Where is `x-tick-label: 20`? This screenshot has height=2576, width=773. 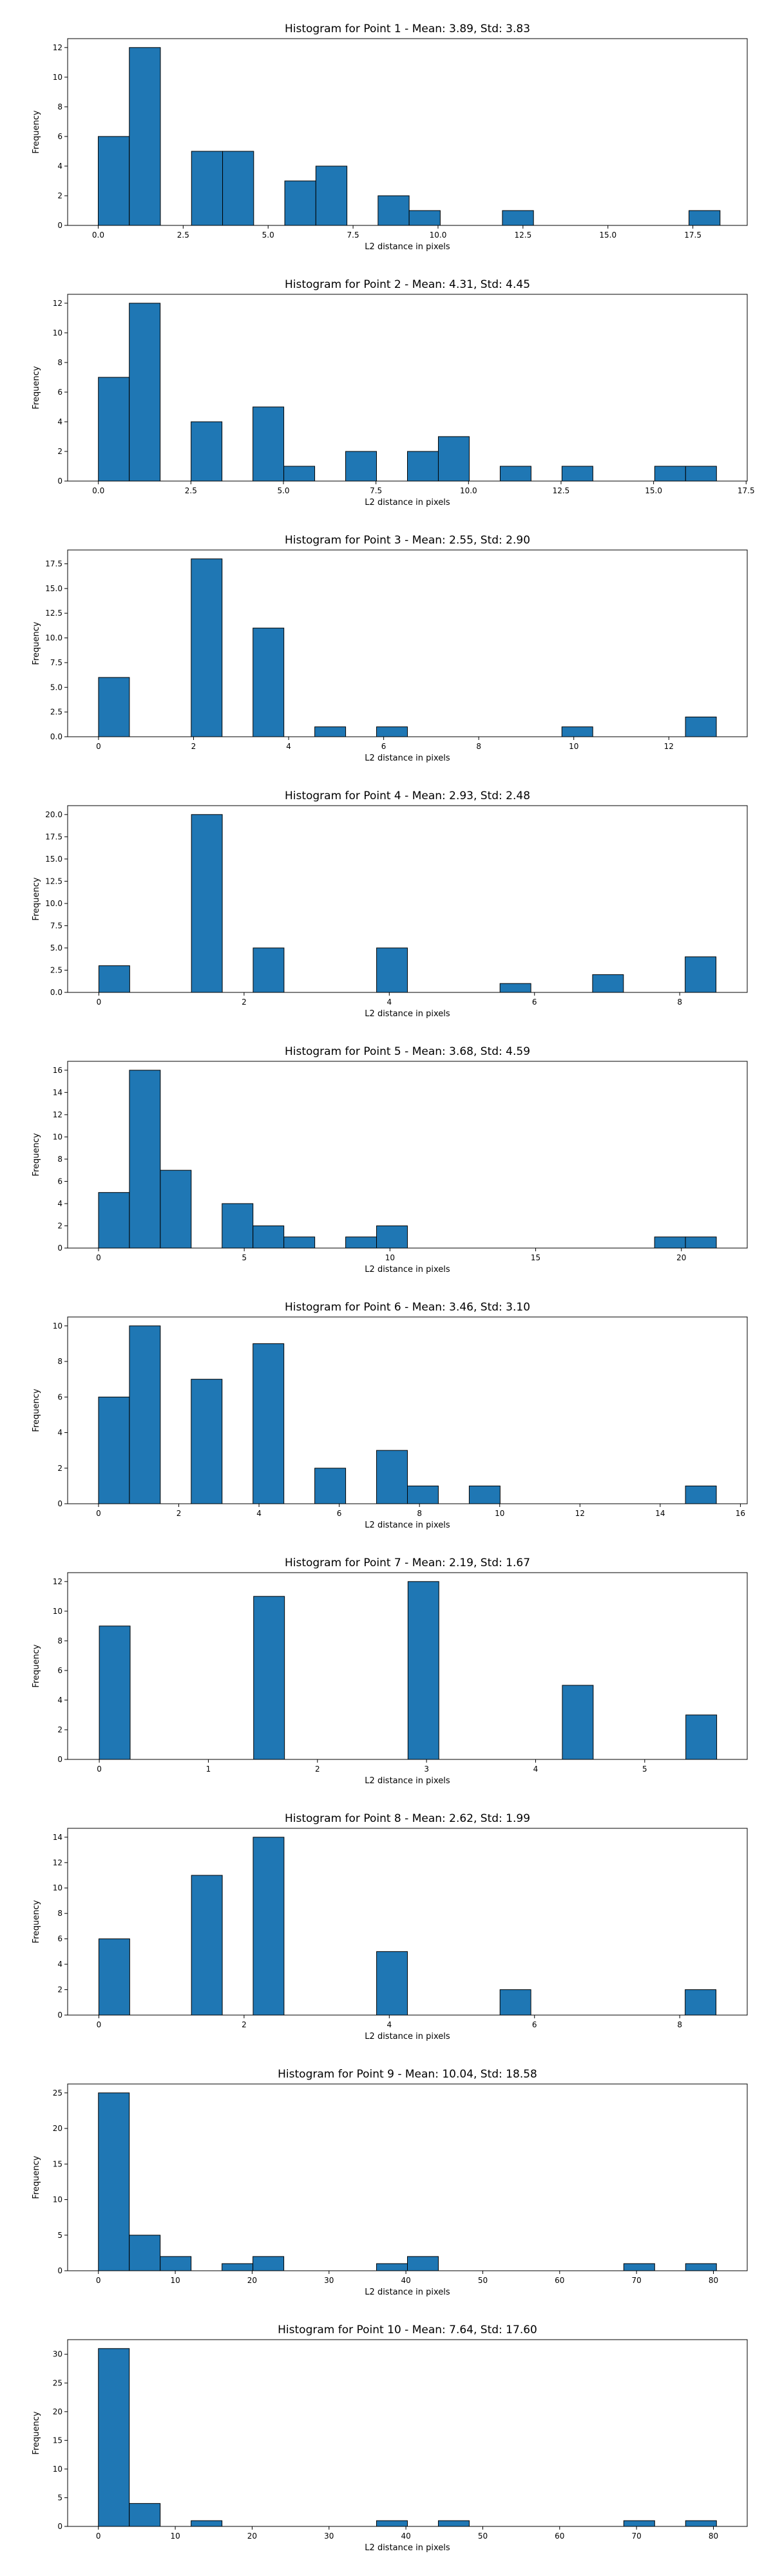 x-tick-label: 20 is located at coordinates (681, 1257).